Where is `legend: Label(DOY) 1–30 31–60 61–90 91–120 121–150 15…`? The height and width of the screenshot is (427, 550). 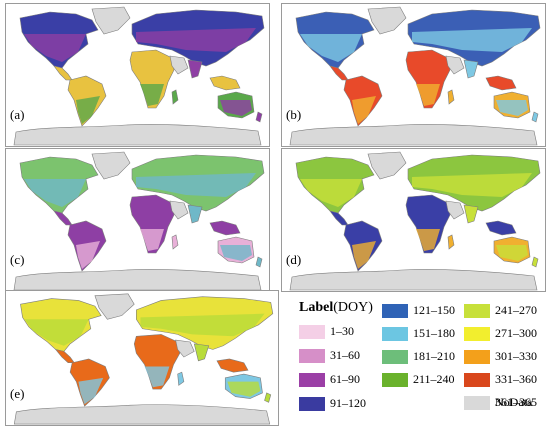 legend: Label(DOY) 1–30 31–60 61–90 91–120 121–150 15… is located at coordinates (419, 359).